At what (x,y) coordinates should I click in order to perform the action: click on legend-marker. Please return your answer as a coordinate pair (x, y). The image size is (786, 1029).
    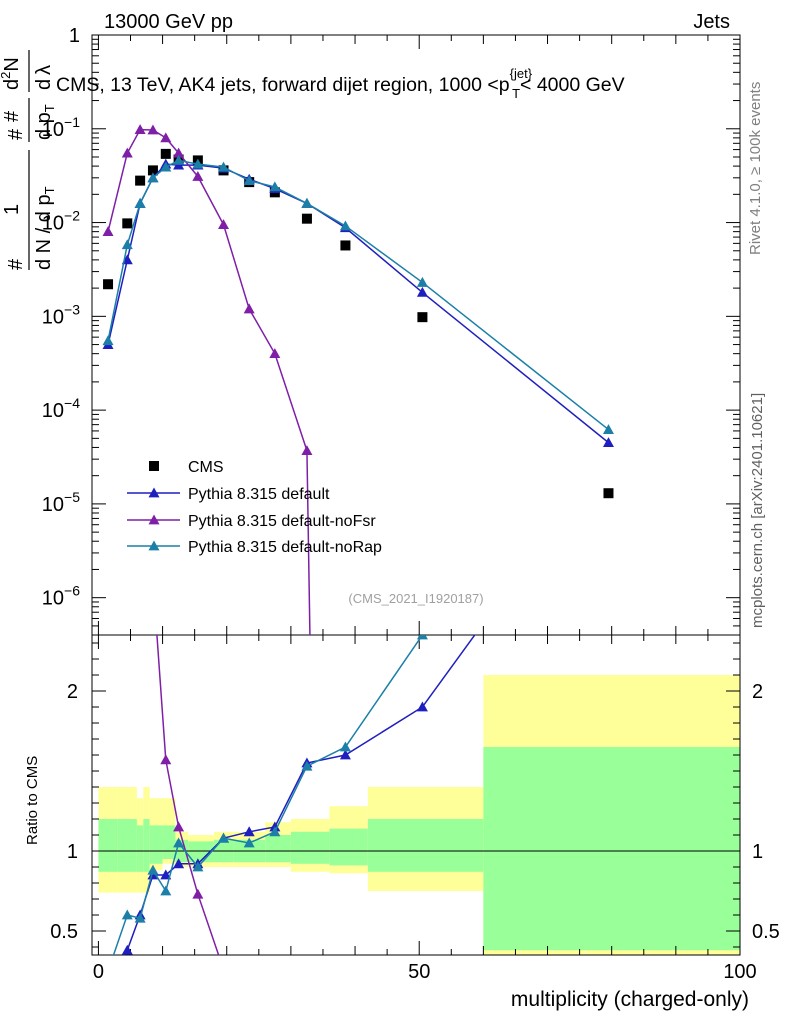
    Looking at the image, I should click on (154, 545).